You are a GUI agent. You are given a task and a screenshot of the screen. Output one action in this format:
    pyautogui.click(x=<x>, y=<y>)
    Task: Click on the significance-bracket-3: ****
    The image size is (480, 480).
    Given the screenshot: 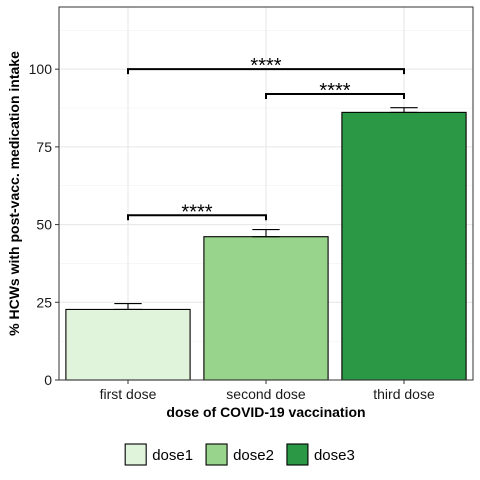 What is the action you would take?
    pyautogui.click(x=266, y=66)
    